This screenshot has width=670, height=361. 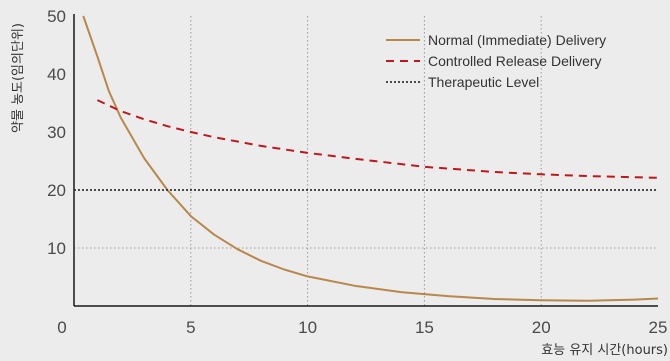 What do you see at coordinates (517, 40) in the screenshot?
I see `legend-label: Normal (Immediate) Delivery` at bounding box center [517, 40].